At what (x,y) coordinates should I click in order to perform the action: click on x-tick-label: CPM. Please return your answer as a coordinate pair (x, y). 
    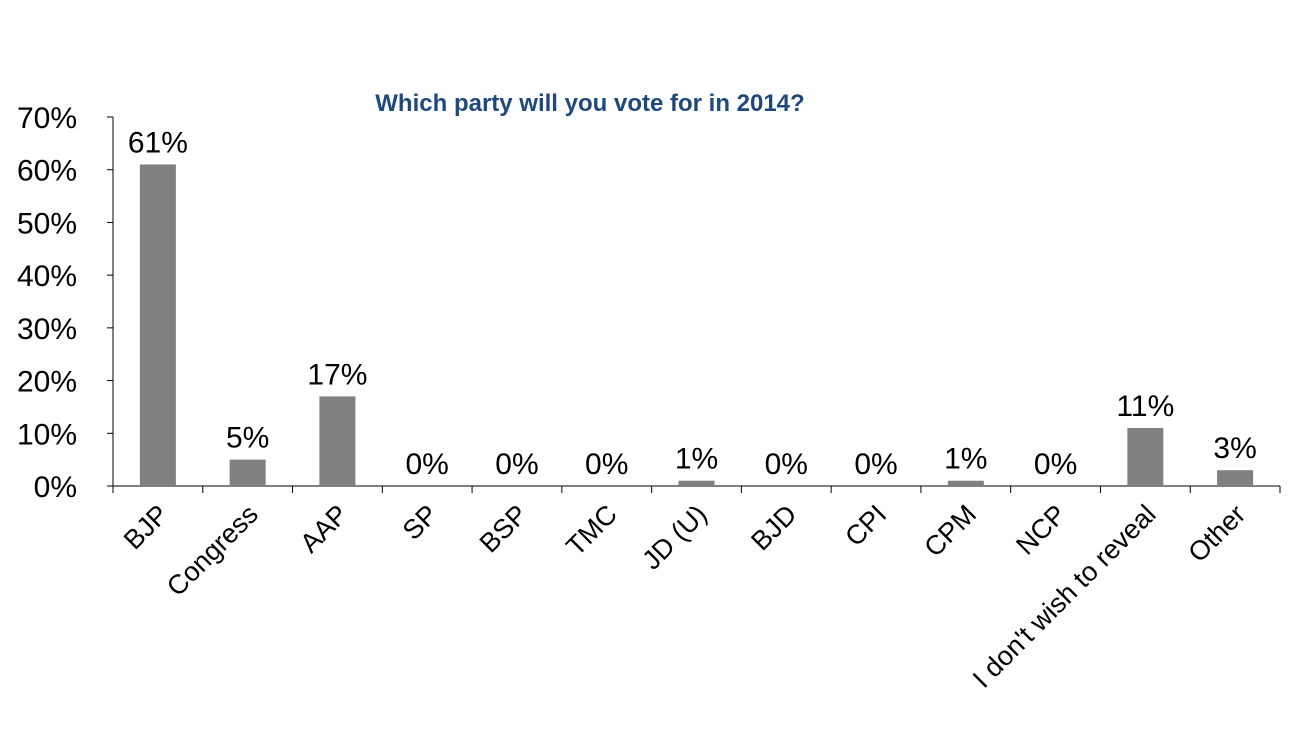
    Looking at the image, I should click on (950, 531).